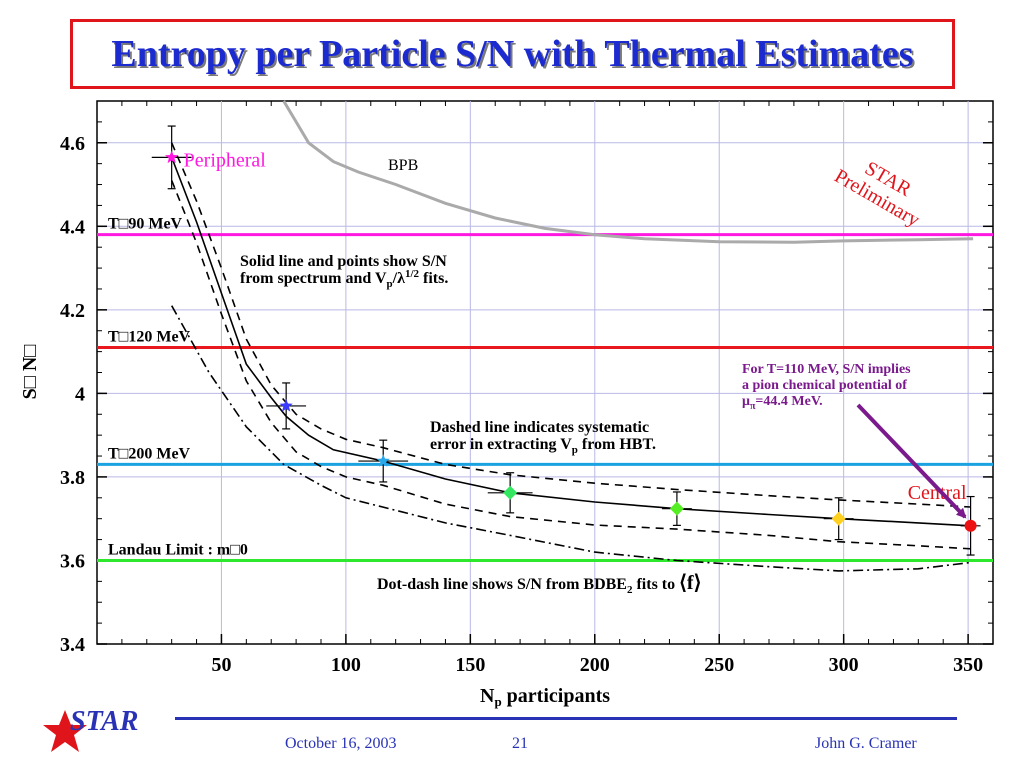  What do you see at coordinates (104, 721) in the screenshot?
I see `logo-text: STAR` at bounding box center [104, 721].